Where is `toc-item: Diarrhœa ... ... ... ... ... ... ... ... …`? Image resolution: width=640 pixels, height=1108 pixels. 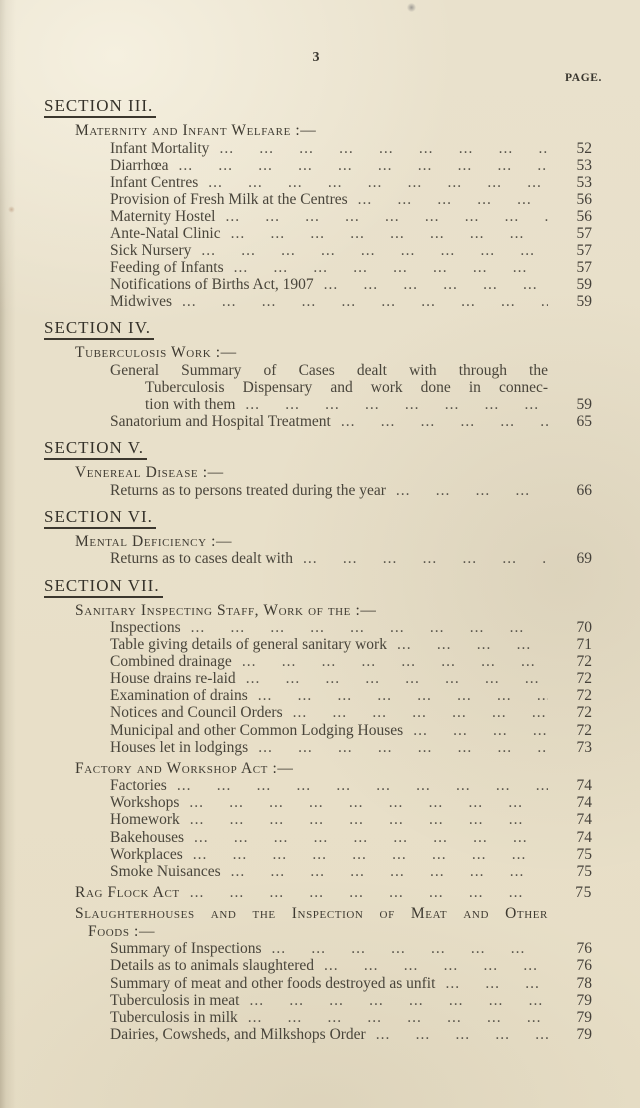 toc-item: Diarrhœa ... ... ... ... ... ... ... ... … is located at coordinates (351, 165).